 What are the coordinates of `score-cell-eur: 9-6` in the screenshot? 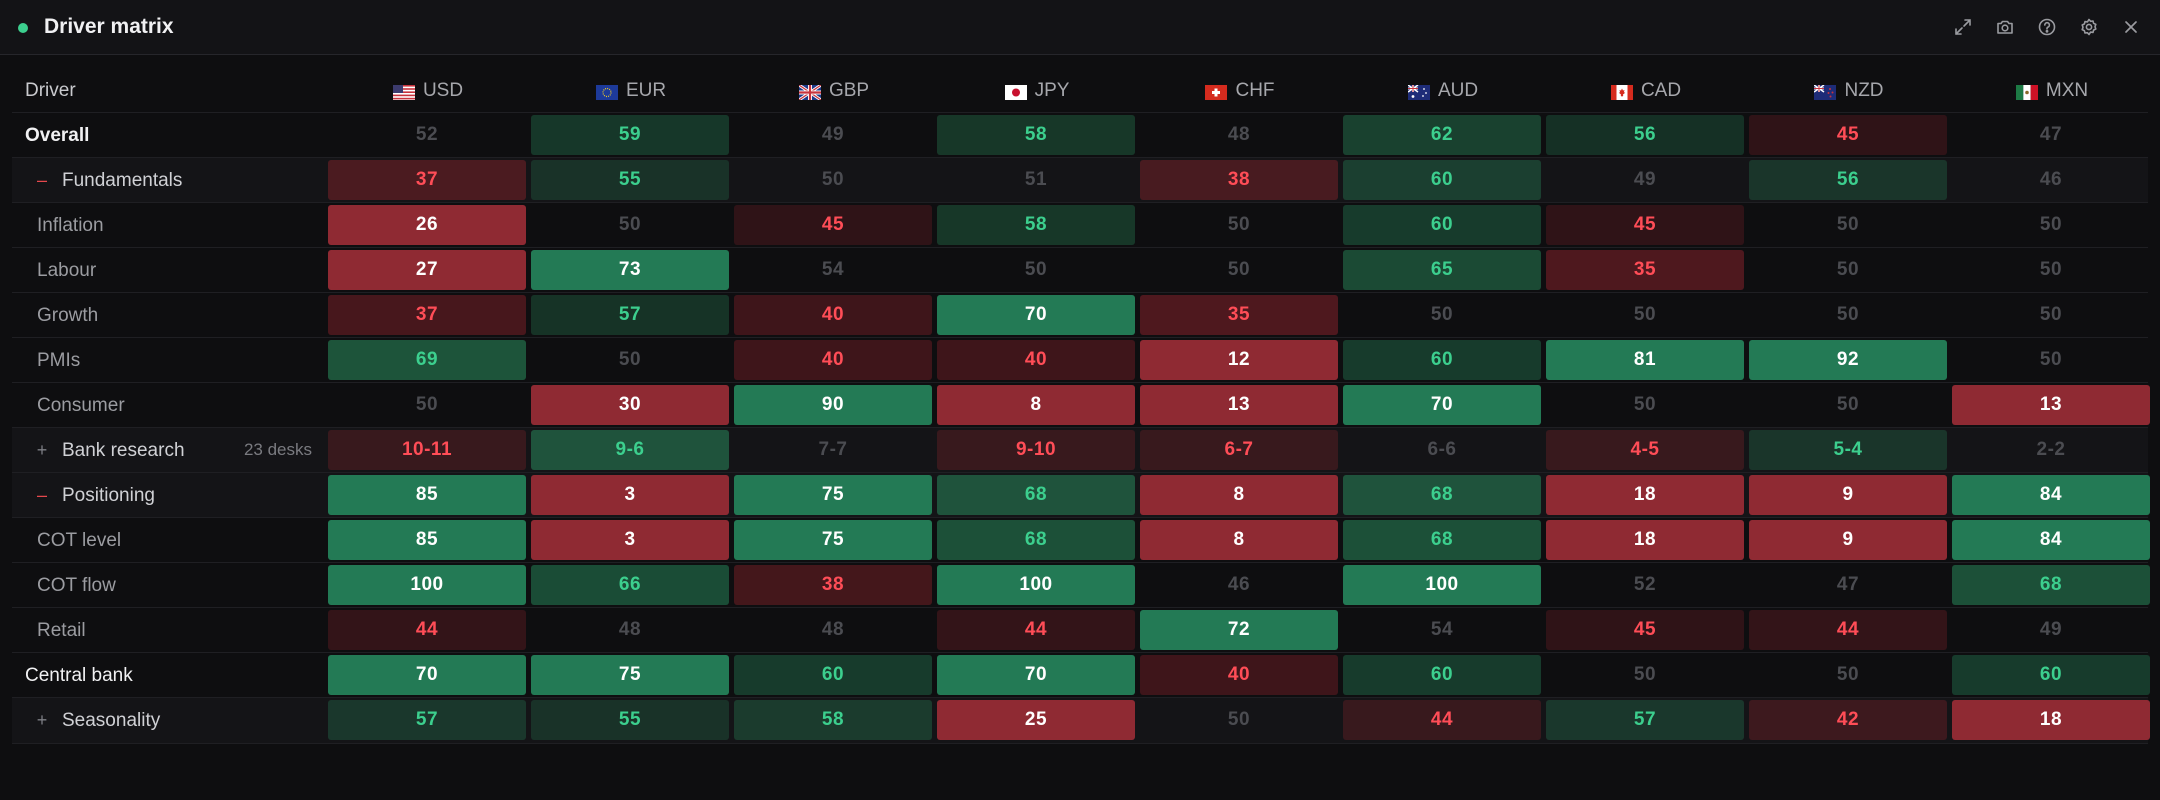 It's located at (630, 450).